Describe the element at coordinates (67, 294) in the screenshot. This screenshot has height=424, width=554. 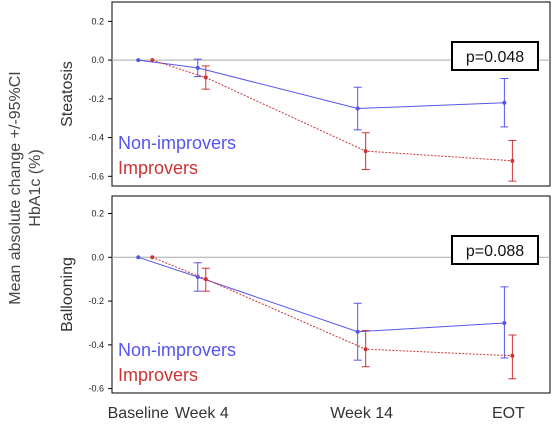
I see `panel-label: Ballooning` at that location.